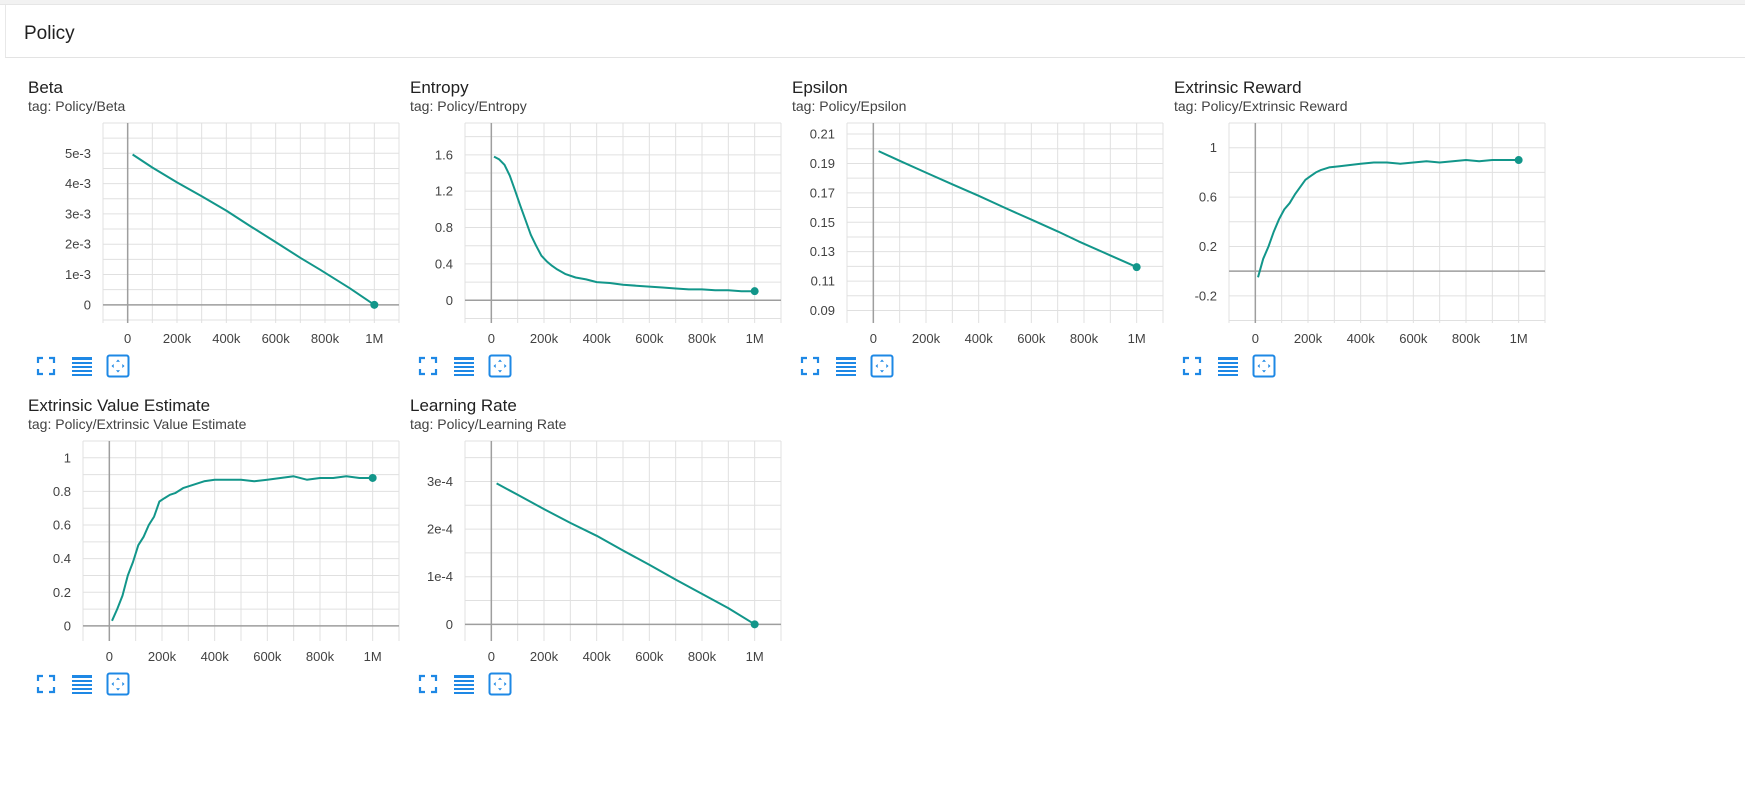  What do you see at coordinates (45, 87) in the screenshot?
I see `chart-title: Beta` at bounding box center [45, 87].